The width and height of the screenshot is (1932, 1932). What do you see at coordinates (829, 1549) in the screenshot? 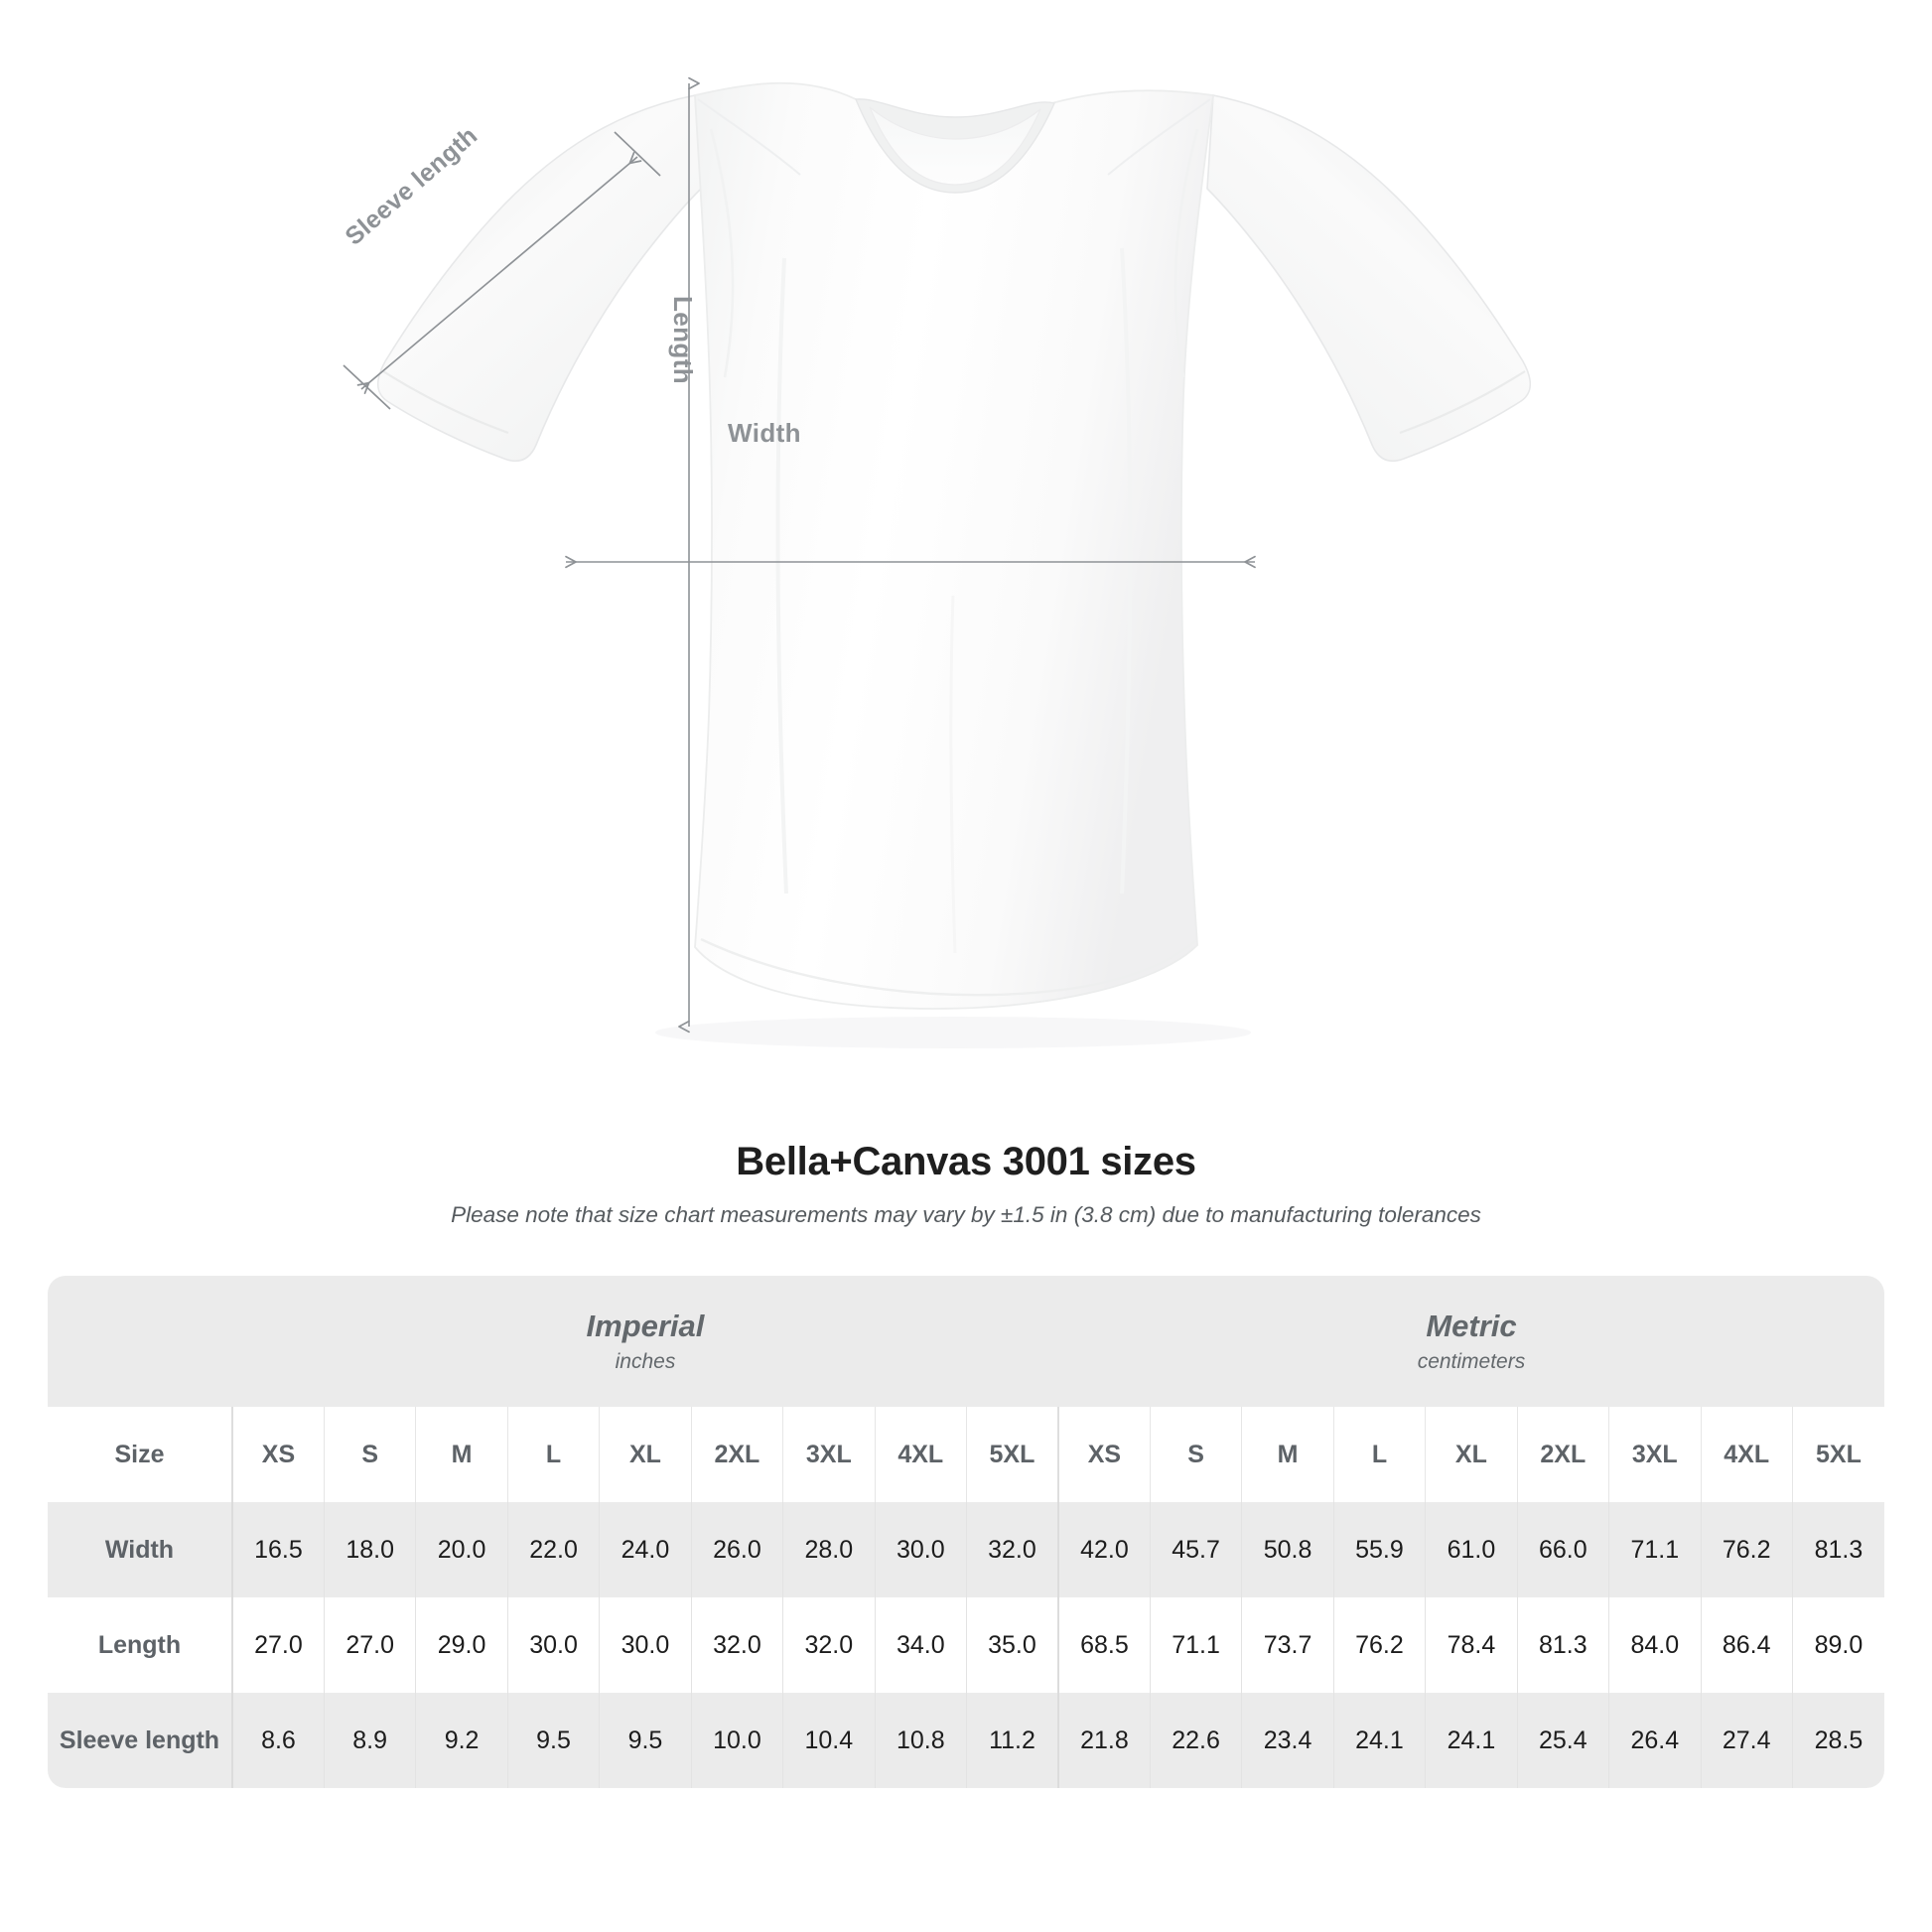
I see `cell-width-imperial-3xl: 28.0` at bounding box center [829, 1549].